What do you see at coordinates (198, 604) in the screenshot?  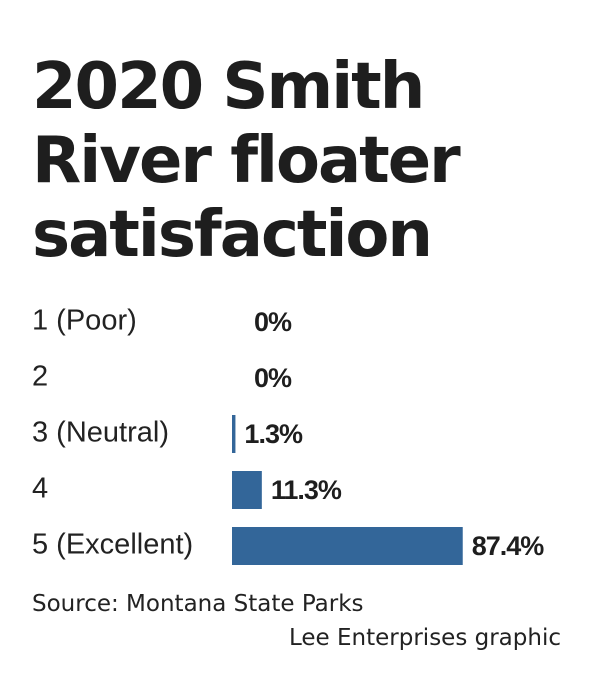 I see `source-note: Source: Montana State Parks` at bounding box center [198, 604].